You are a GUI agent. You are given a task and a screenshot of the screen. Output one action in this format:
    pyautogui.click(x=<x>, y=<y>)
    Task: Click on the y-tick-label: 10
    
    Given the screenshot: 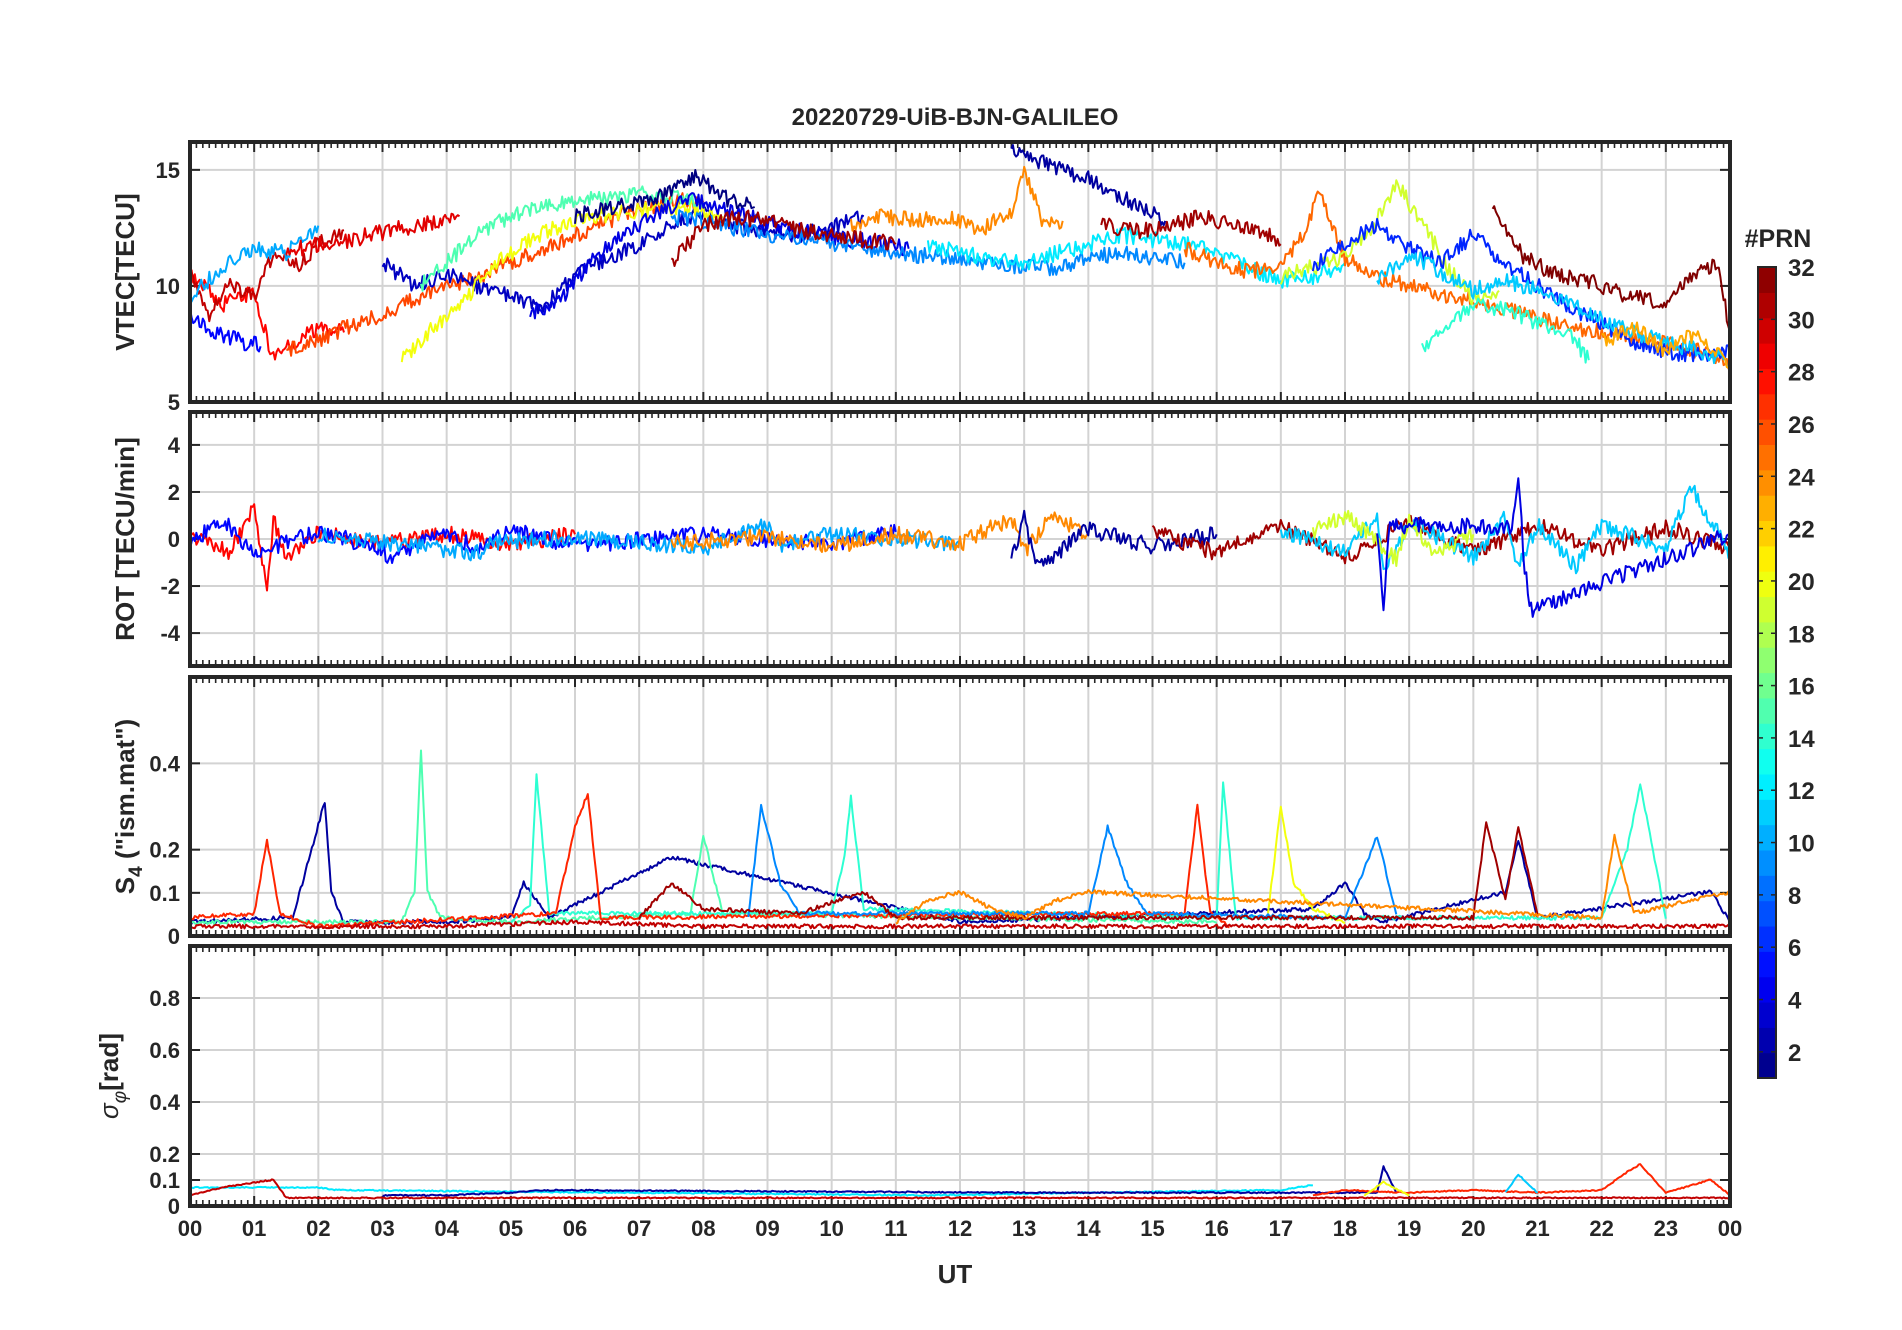 What is the action you would take?
    pyautogui.click(x=168, y=286)
    